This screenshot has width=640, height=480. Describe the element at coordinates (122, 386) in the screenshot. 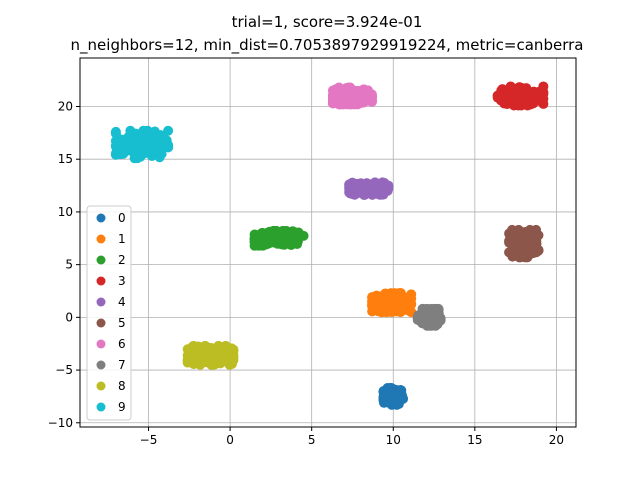

I see `legend-label-8: 8` at that location.